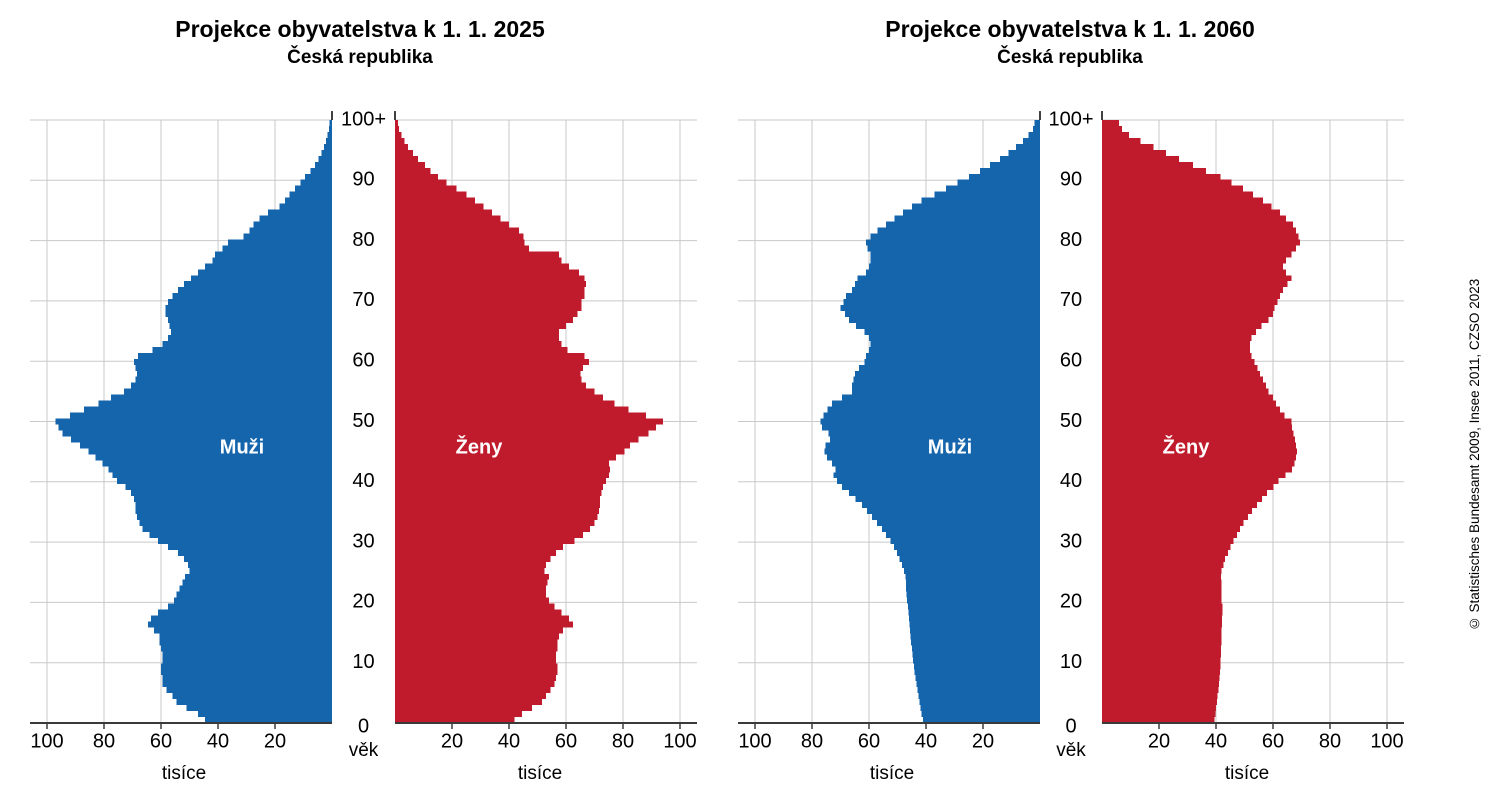  What do you see at coordinates (363, 360) in the screenshot?
I see `age-tick-label: 60` at bounding box center [363, 360].